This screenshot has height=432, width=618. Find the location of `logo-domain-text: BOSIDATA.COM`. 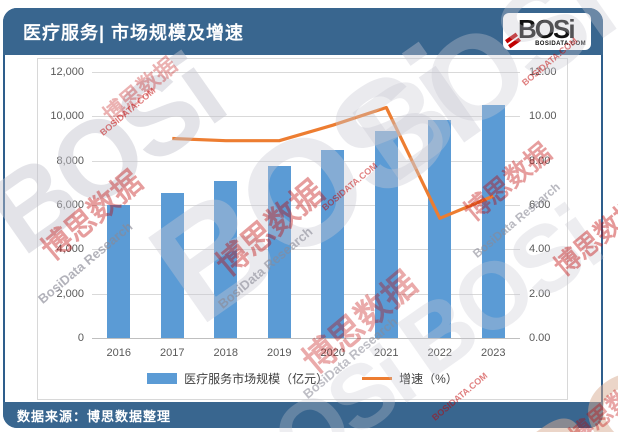

logo-domain-text: BOSIDATA.COM is located at coordinates (560, 44).